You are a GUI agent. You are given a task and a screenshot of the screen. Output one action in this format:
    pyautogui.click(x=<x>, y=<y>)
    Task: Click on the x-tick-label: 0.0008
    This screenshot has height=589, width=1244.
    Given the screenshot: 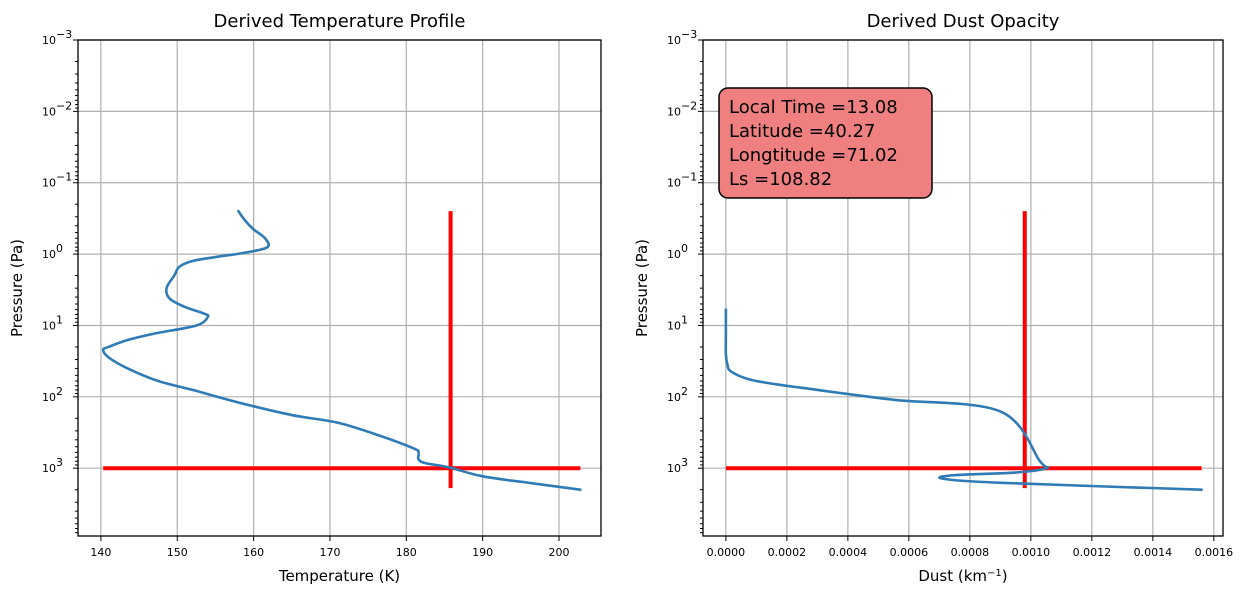 What is the action you would take?
    pyautogui.click(x=970, y=552)
    